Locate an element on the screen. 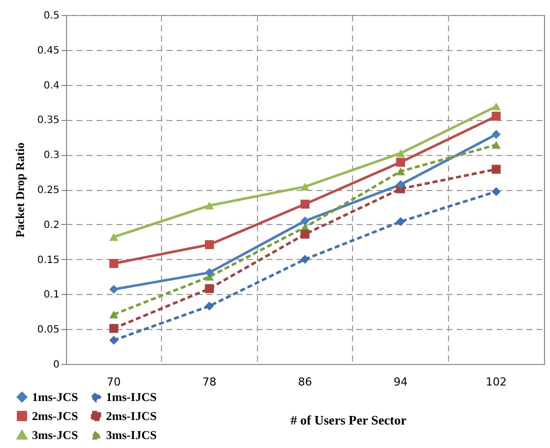 Image resolution: width=550 pixels, height=448 pixels. y-tick-label: 0.45 is located at coordinates (48, 50).